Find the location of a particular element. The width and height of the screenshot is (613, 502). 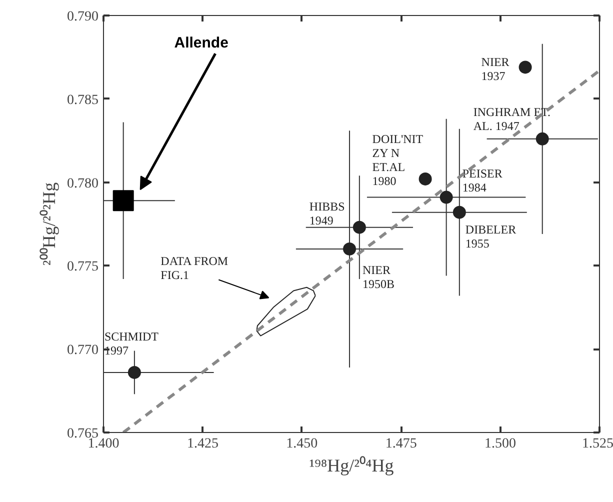

x-tick-label: 1.450 is located at coordinates (302, 444).